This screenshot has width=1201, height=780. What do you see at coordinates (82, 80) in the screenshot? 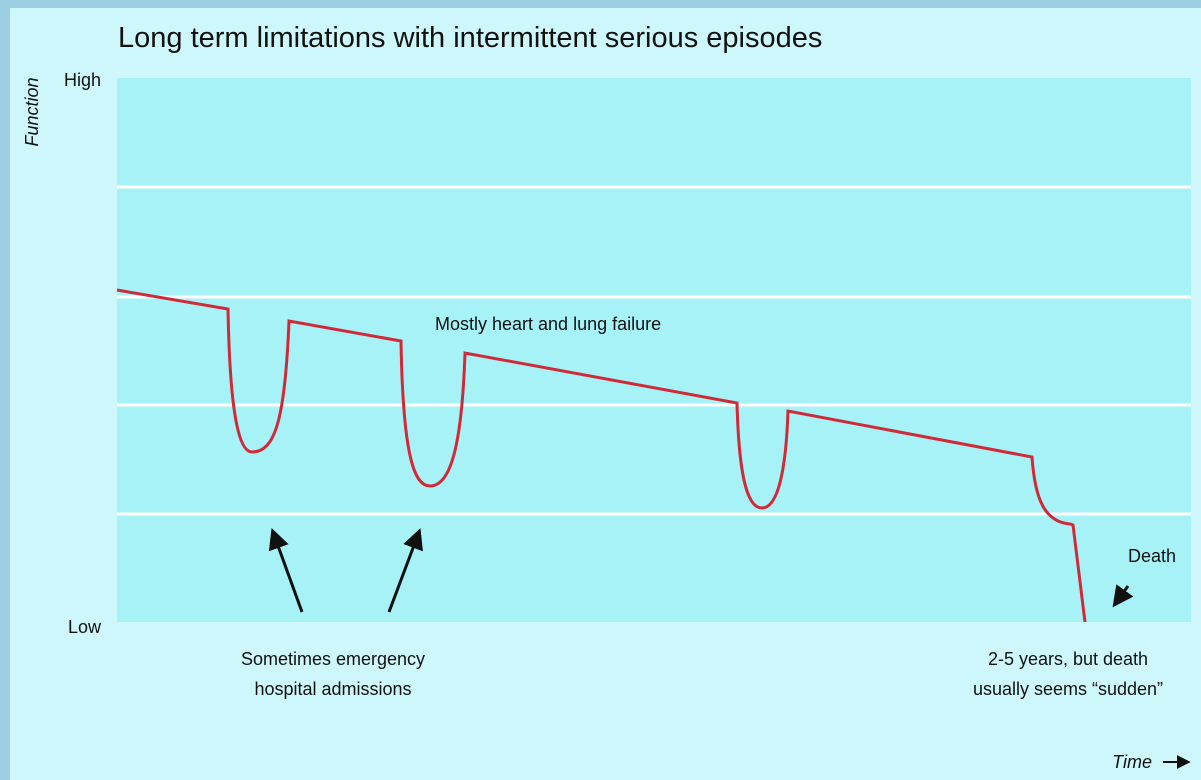
I see `y-high-label: High` at bounding box center [82, 80].